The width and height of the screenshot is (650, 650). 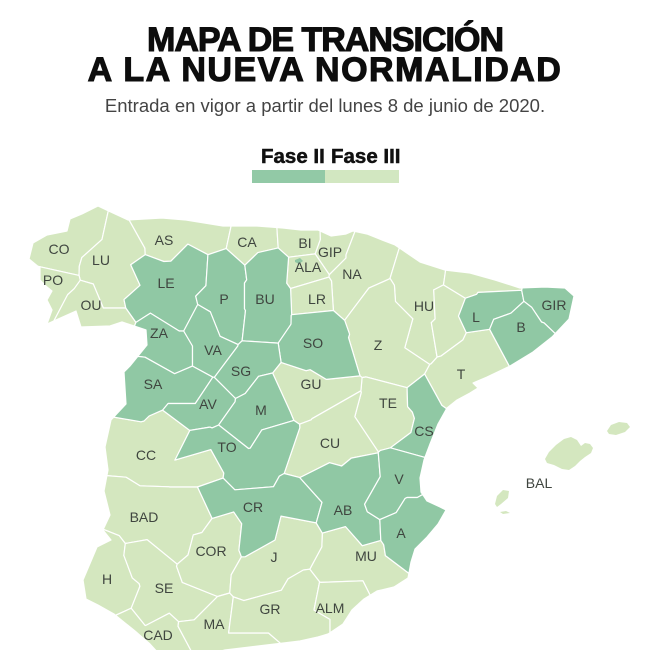 I want to click on svg-text: GIP, so click(x=330, y=252).